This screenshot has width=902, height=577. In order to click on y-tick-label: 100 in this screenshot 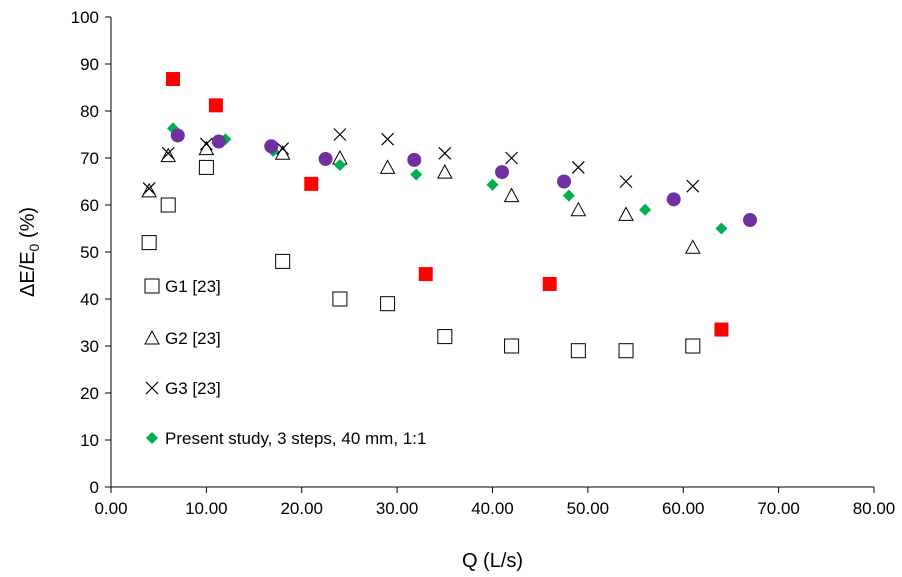, I will do `click(85, 17)`.